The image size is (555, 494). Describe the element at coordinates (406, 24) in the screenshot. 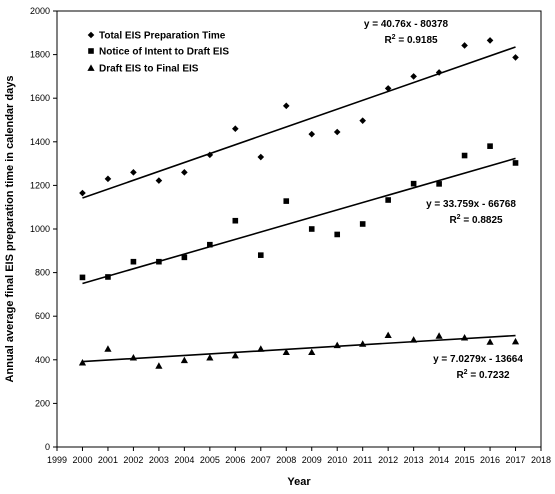

I see `trendline-equation: y = 40.76x - 80378` at that location.